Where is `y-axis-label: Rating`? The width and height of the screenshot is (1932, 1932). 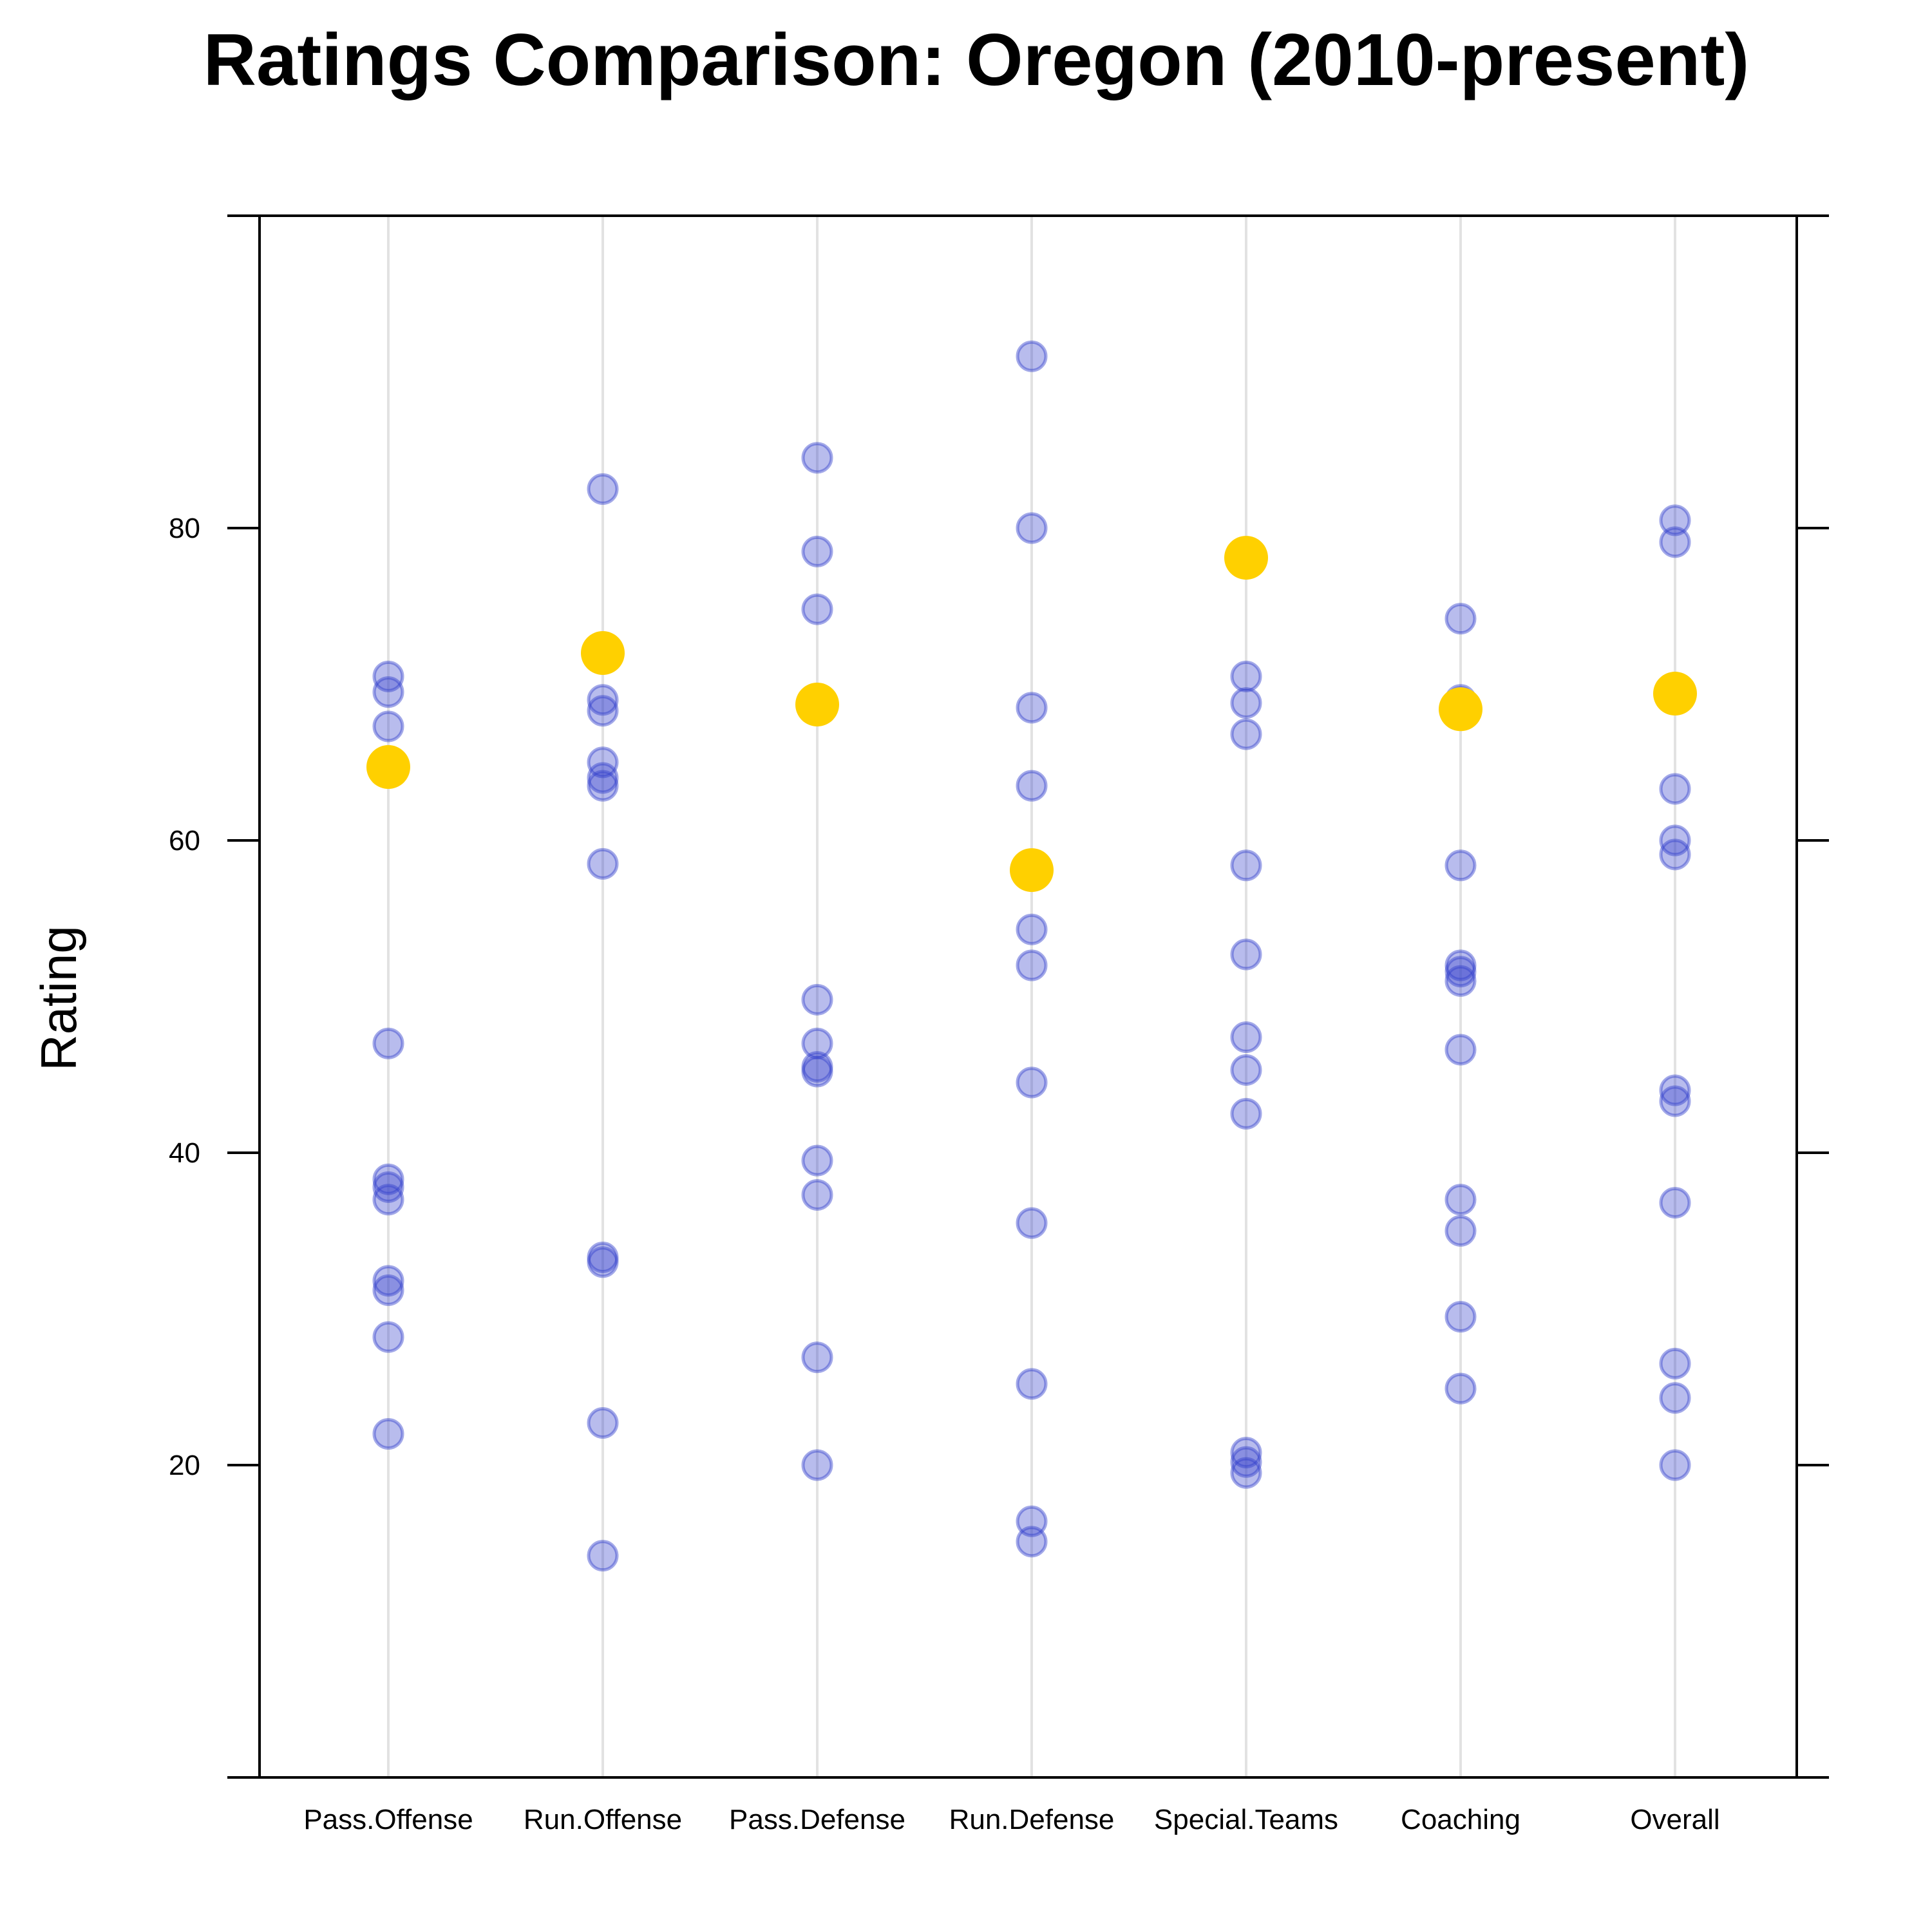 y-axis-label: Rating is located at coordinates (58, 998).